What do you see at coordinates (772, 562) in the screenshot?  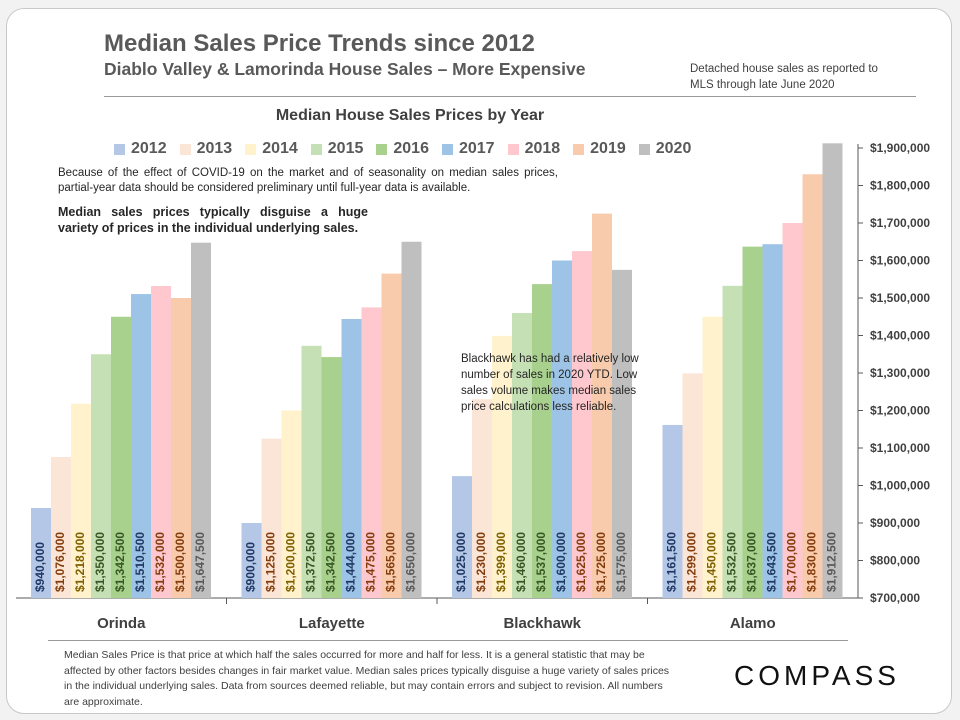 I see `bar-data-label: $1,643,500` at bounding box center [772, 562].